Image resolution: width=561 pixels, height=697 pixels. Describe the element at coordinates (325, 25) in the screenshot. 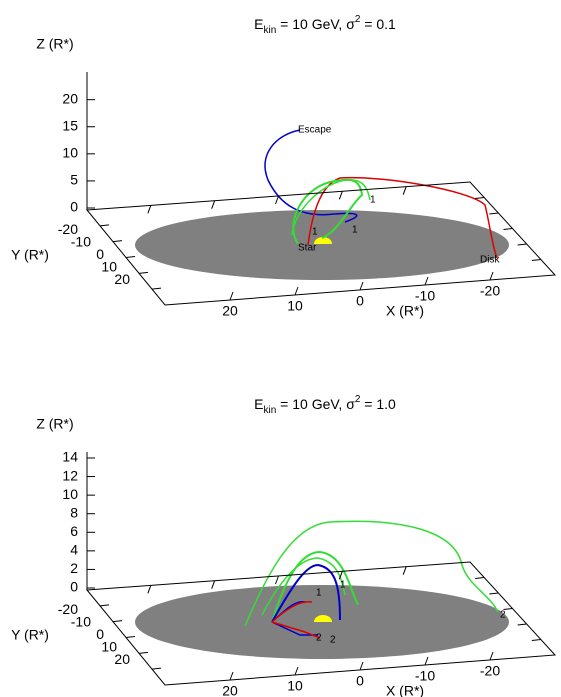

I see `chart-title: Ekin = 10 GeV, σ2 = 0.1` at that location.